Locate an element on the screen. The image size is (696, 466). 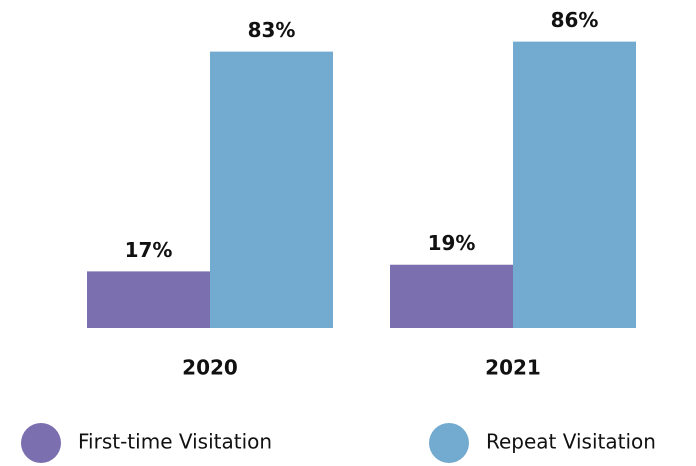
legend-label: Repeat Visitation is located at coordinates (571, 442).